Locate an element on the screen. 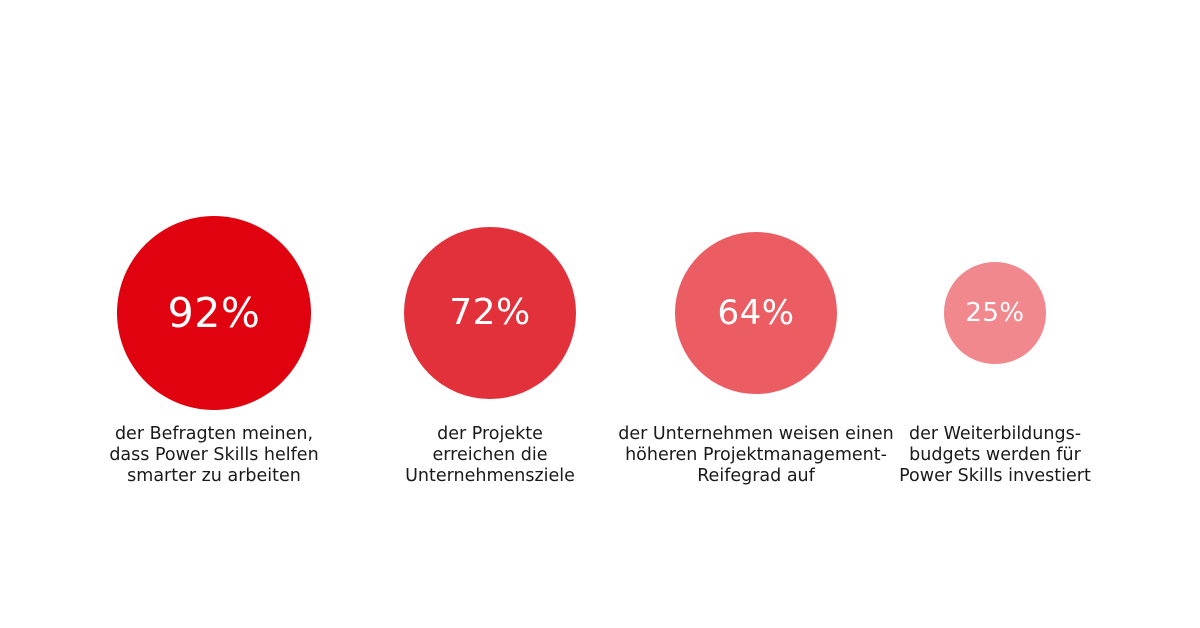 This screenshot has width=1200, height=628. stat-value-label: 92% is located at coordinates (214, 312).